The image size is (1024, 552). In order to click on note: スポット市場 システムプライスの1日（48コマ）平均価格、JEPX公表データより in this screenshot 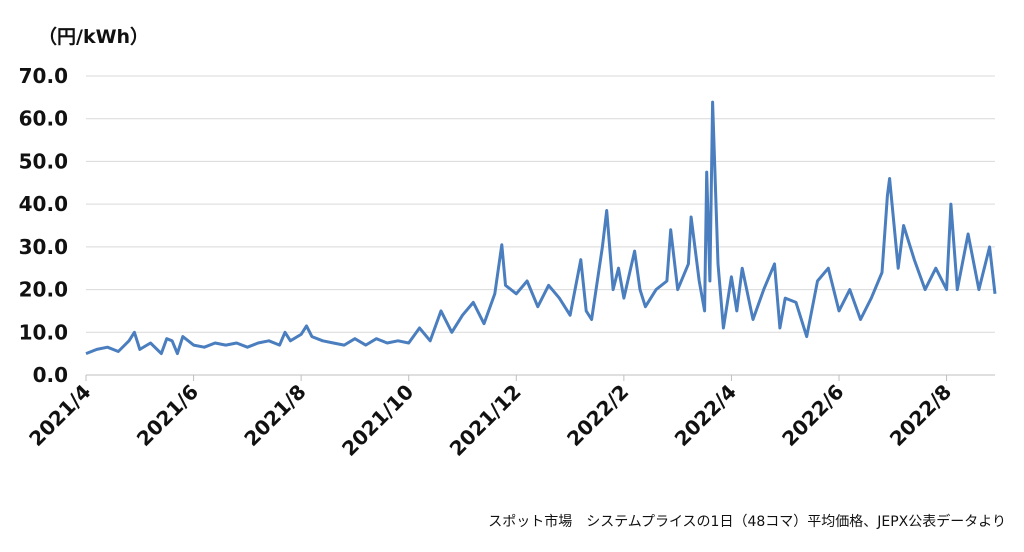, I will do `click(747, 521)`.